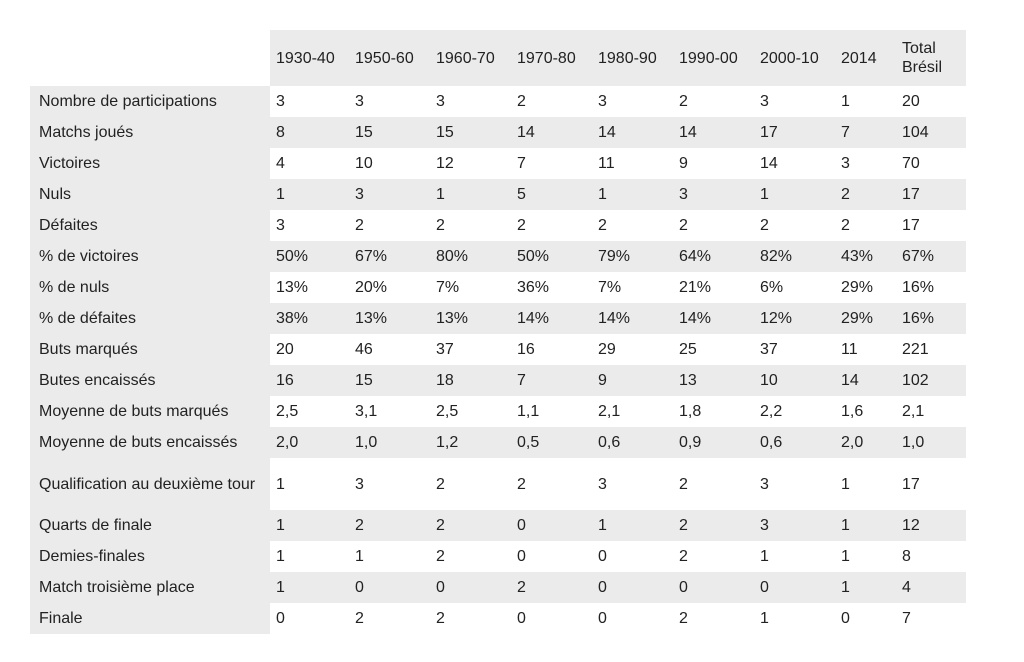 The height and width of the screenshot is (662, 1024). I want to click on cell: 4, so click(931, 587).